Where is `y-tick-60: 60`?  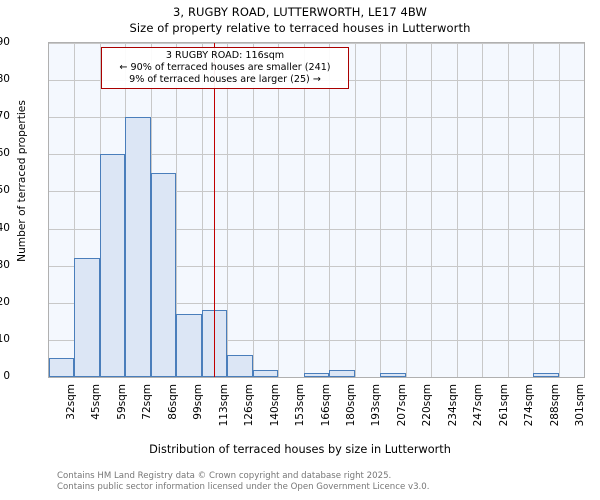
y-tick-60: 60 is located at coordinates (5, 153).